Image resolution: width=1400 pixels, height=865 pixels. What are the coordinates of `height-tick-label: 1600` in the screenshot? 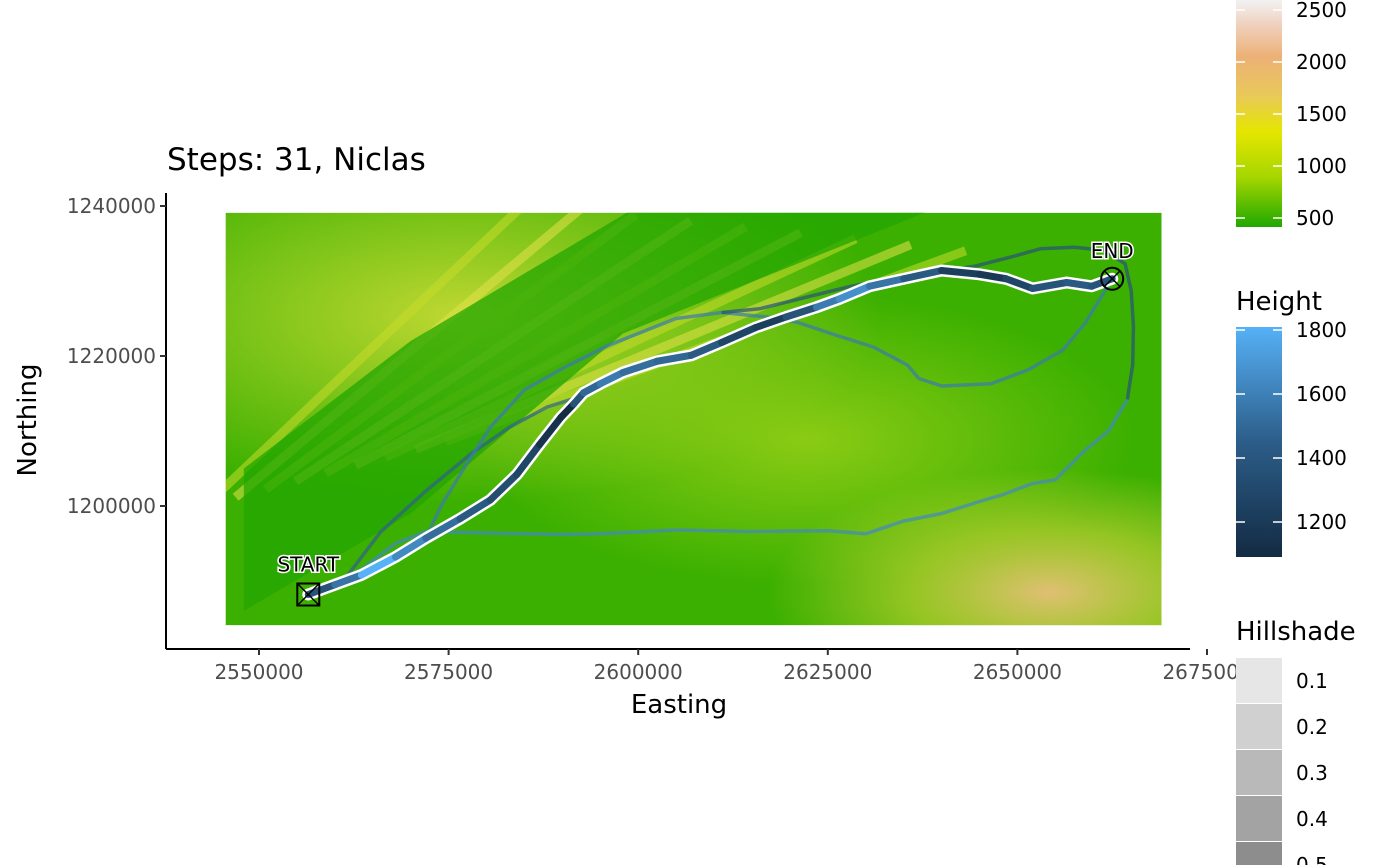 It's located at (1321, 394).